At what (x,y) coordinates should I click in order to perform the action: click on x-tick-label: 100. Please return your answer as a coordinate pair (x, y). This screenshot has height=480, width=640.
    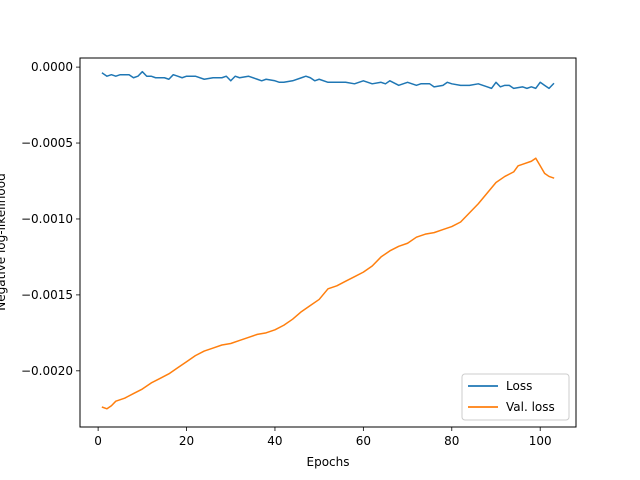
    Looking at the image, I should click on (540, 441).